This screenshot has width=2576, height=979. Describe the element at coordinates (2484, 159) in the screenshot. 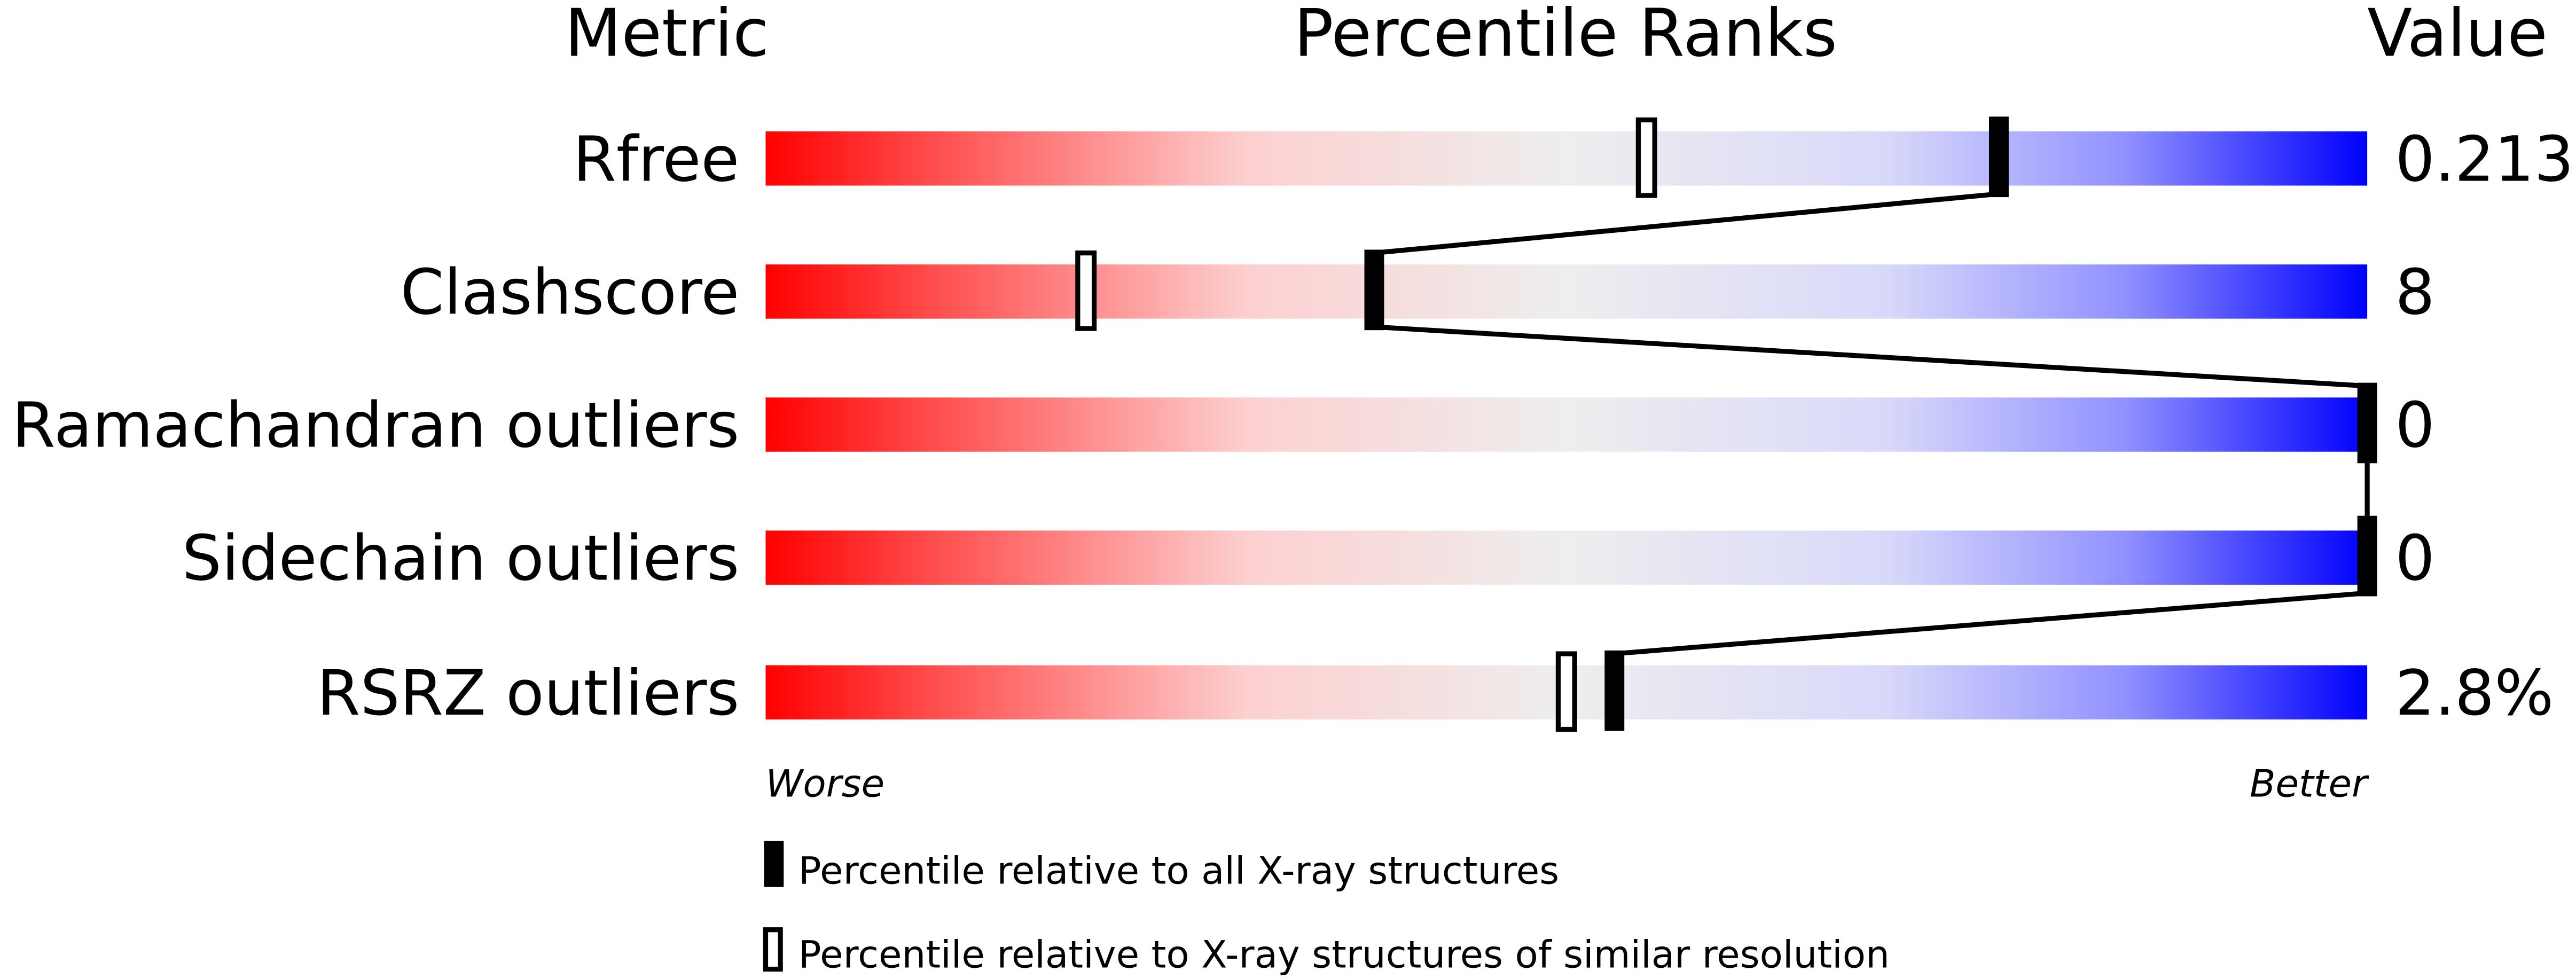

I see `metric-value: 0.213` at that location.